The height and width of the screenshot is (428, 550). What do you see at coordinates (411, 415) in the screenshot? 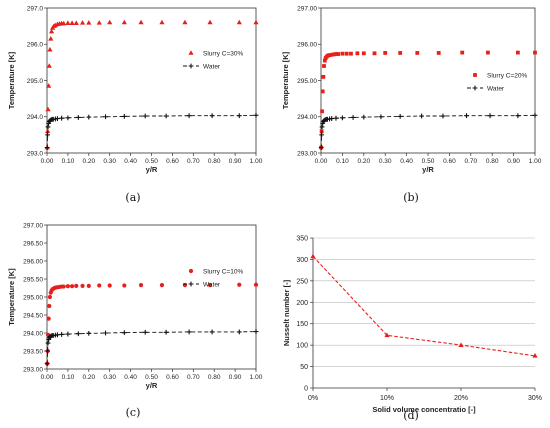
I see `panel-caption: (d)` at bounding box center [411, 415].